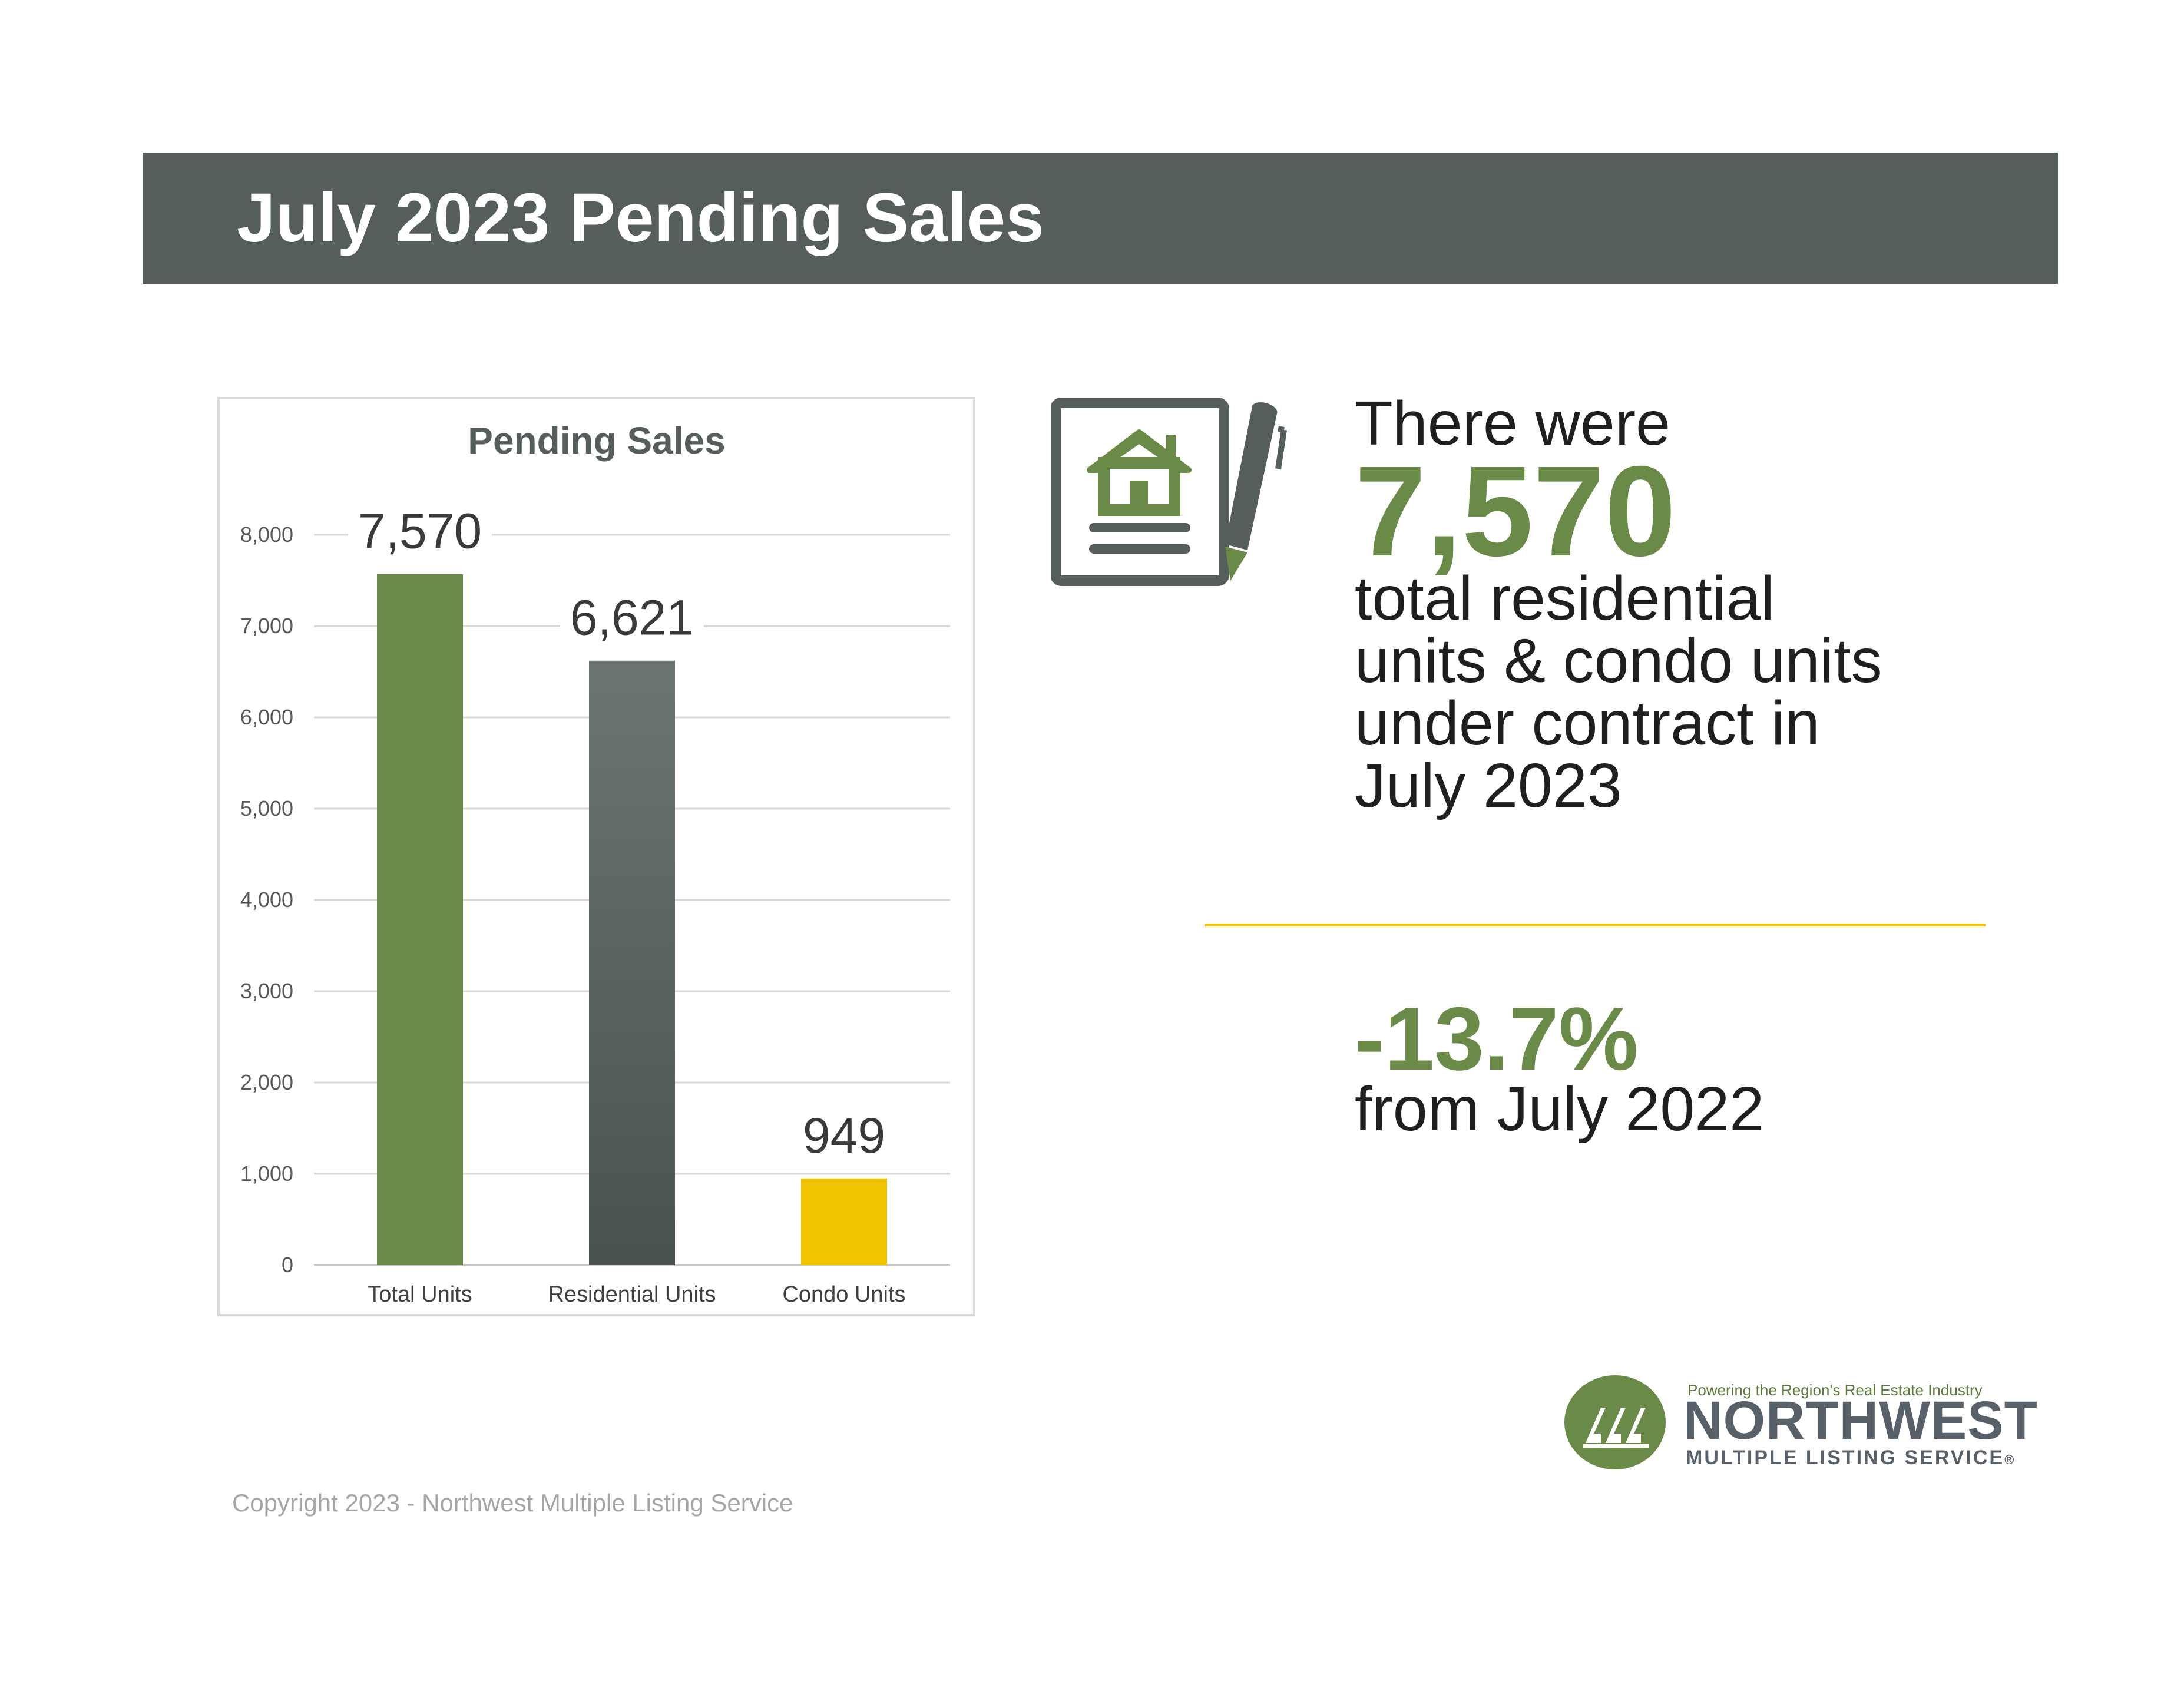  I want to click on logo-mark-icon, so click(1615, 1422).